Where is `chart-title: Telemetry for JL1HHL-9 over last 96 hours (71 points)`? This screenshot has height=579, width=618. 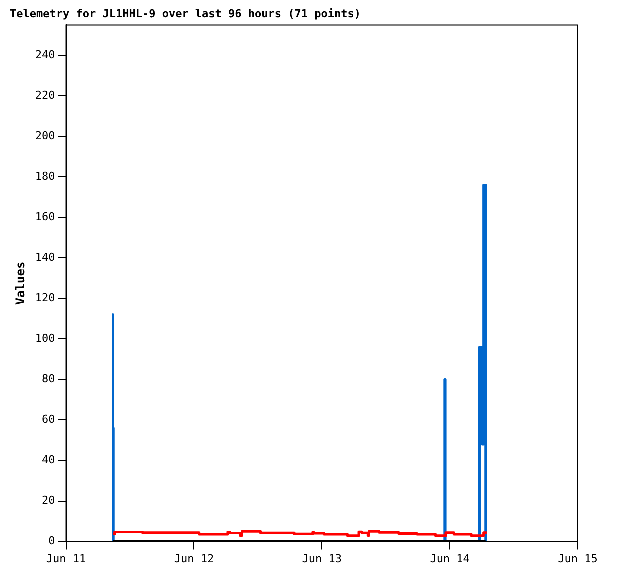
chart-title: Telemetry for JL1HHL-9 over last 96 hours (71 points) is located at coordinates (185, 13).